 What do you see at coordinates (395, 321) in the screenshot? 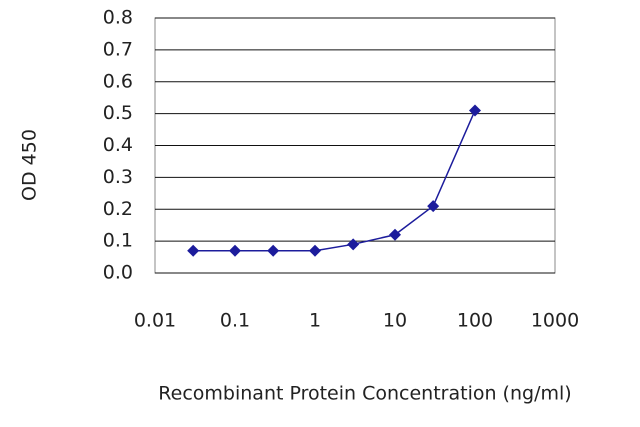
I see `x-tick-label: 10` at bounding box center [395, 321].